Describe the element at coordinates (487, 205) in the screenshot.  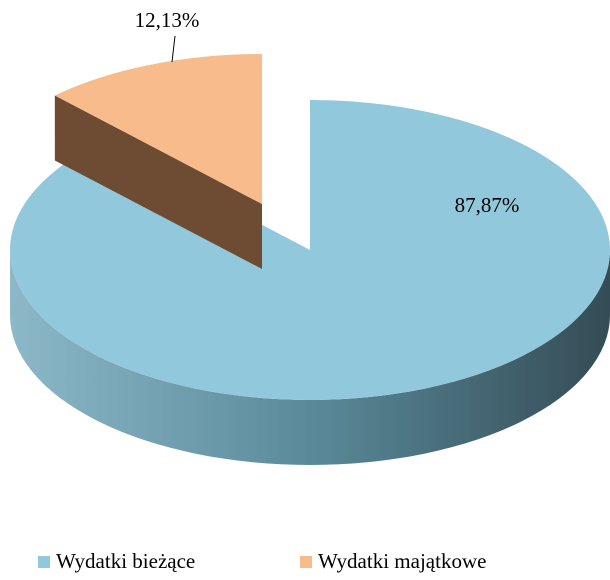
I see `data-label: 87,87%` at that location.